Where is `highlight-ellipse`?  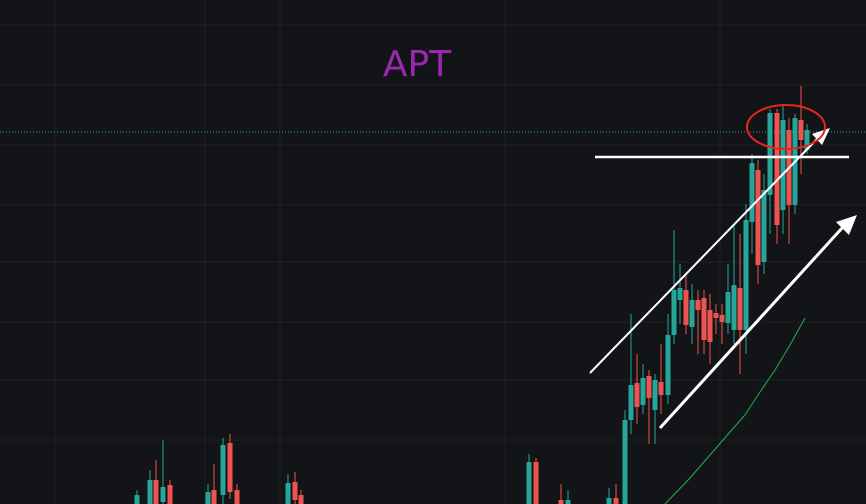 highlight-ellipse is located at coordinates (786, 127).